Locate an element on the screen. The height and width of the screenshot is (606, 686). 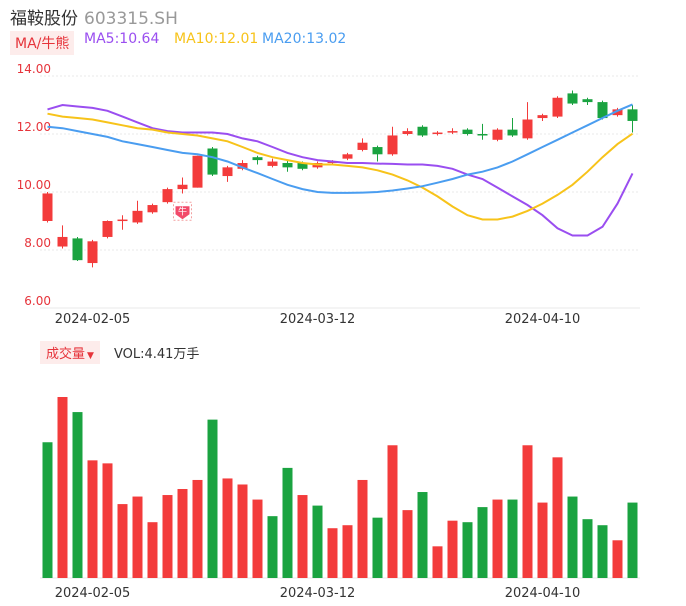
legend-ma20: MA20:13.02 is located at coordinates (304, 39).